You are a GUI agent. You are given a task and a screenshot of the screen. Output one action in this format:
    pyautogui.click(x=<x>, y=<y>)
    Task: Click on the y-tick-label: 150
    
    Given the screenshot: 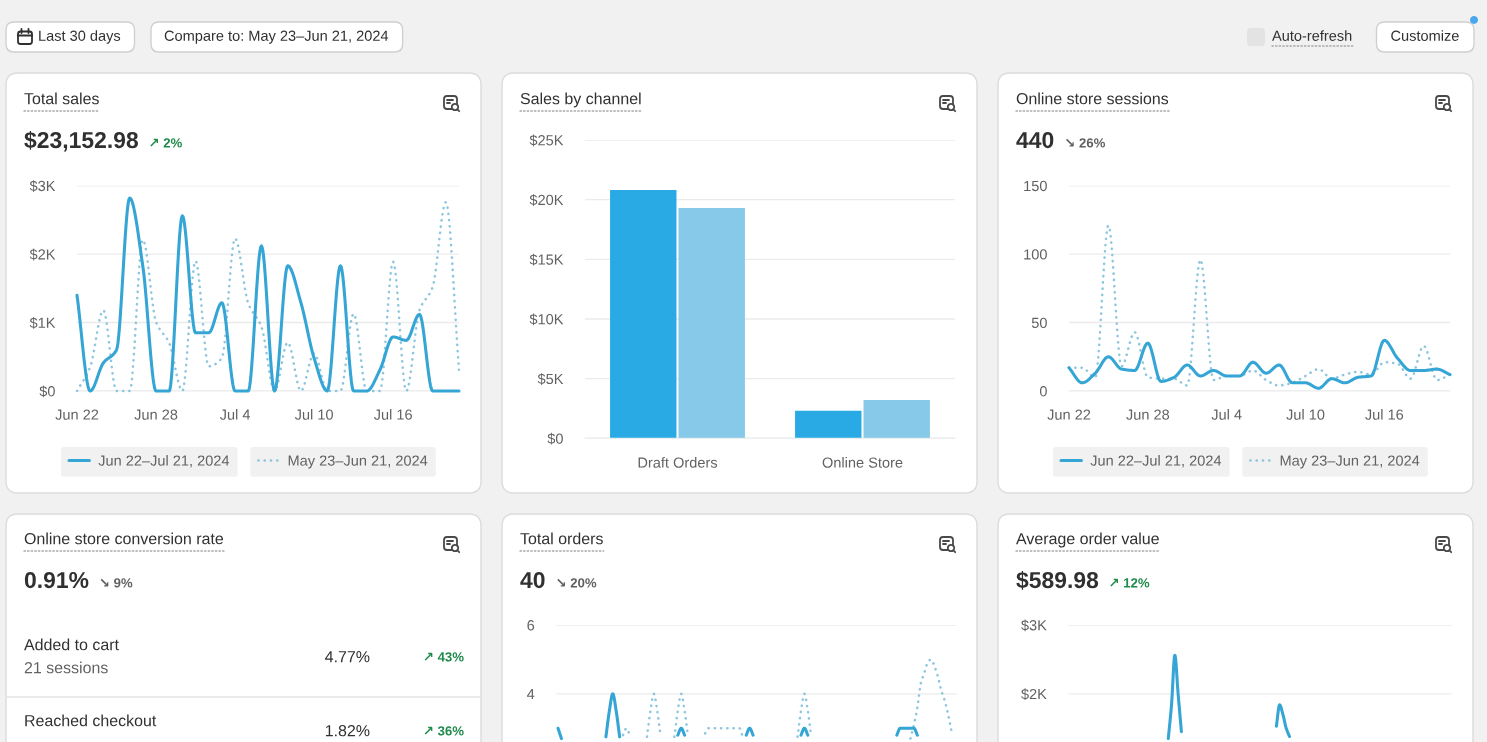 What is the action you would take?
    pyautogui.click(x=1035, y=186)
    